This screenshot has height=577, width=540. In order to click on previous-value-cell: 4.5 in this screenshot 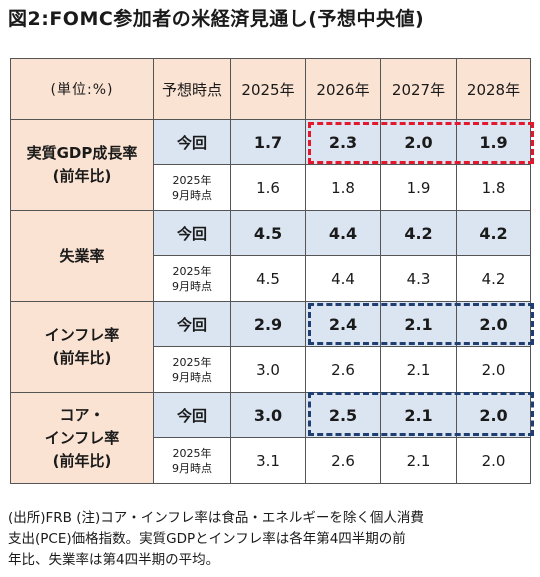, I will do `click(268, 278)`.